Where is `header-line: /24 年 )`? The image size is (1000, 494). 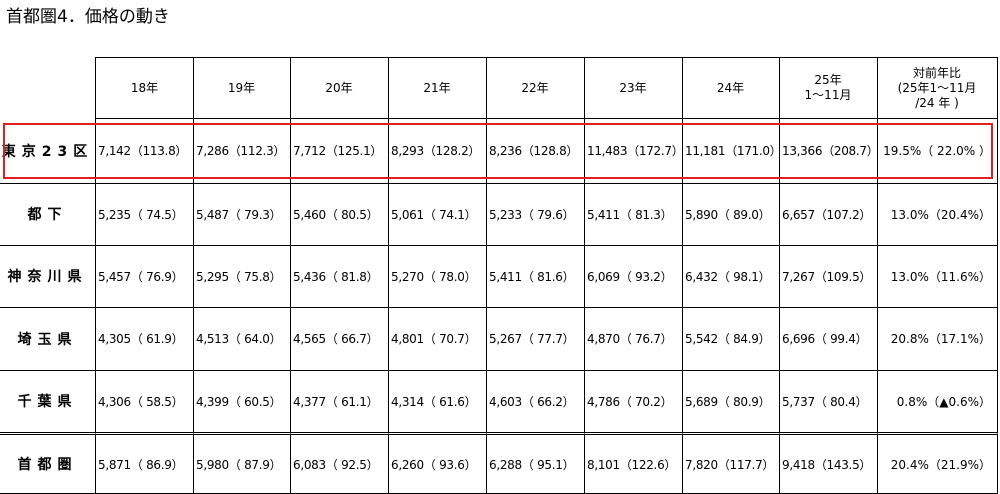
header-line: /24 年 ) is located at coordinates (937, 102).